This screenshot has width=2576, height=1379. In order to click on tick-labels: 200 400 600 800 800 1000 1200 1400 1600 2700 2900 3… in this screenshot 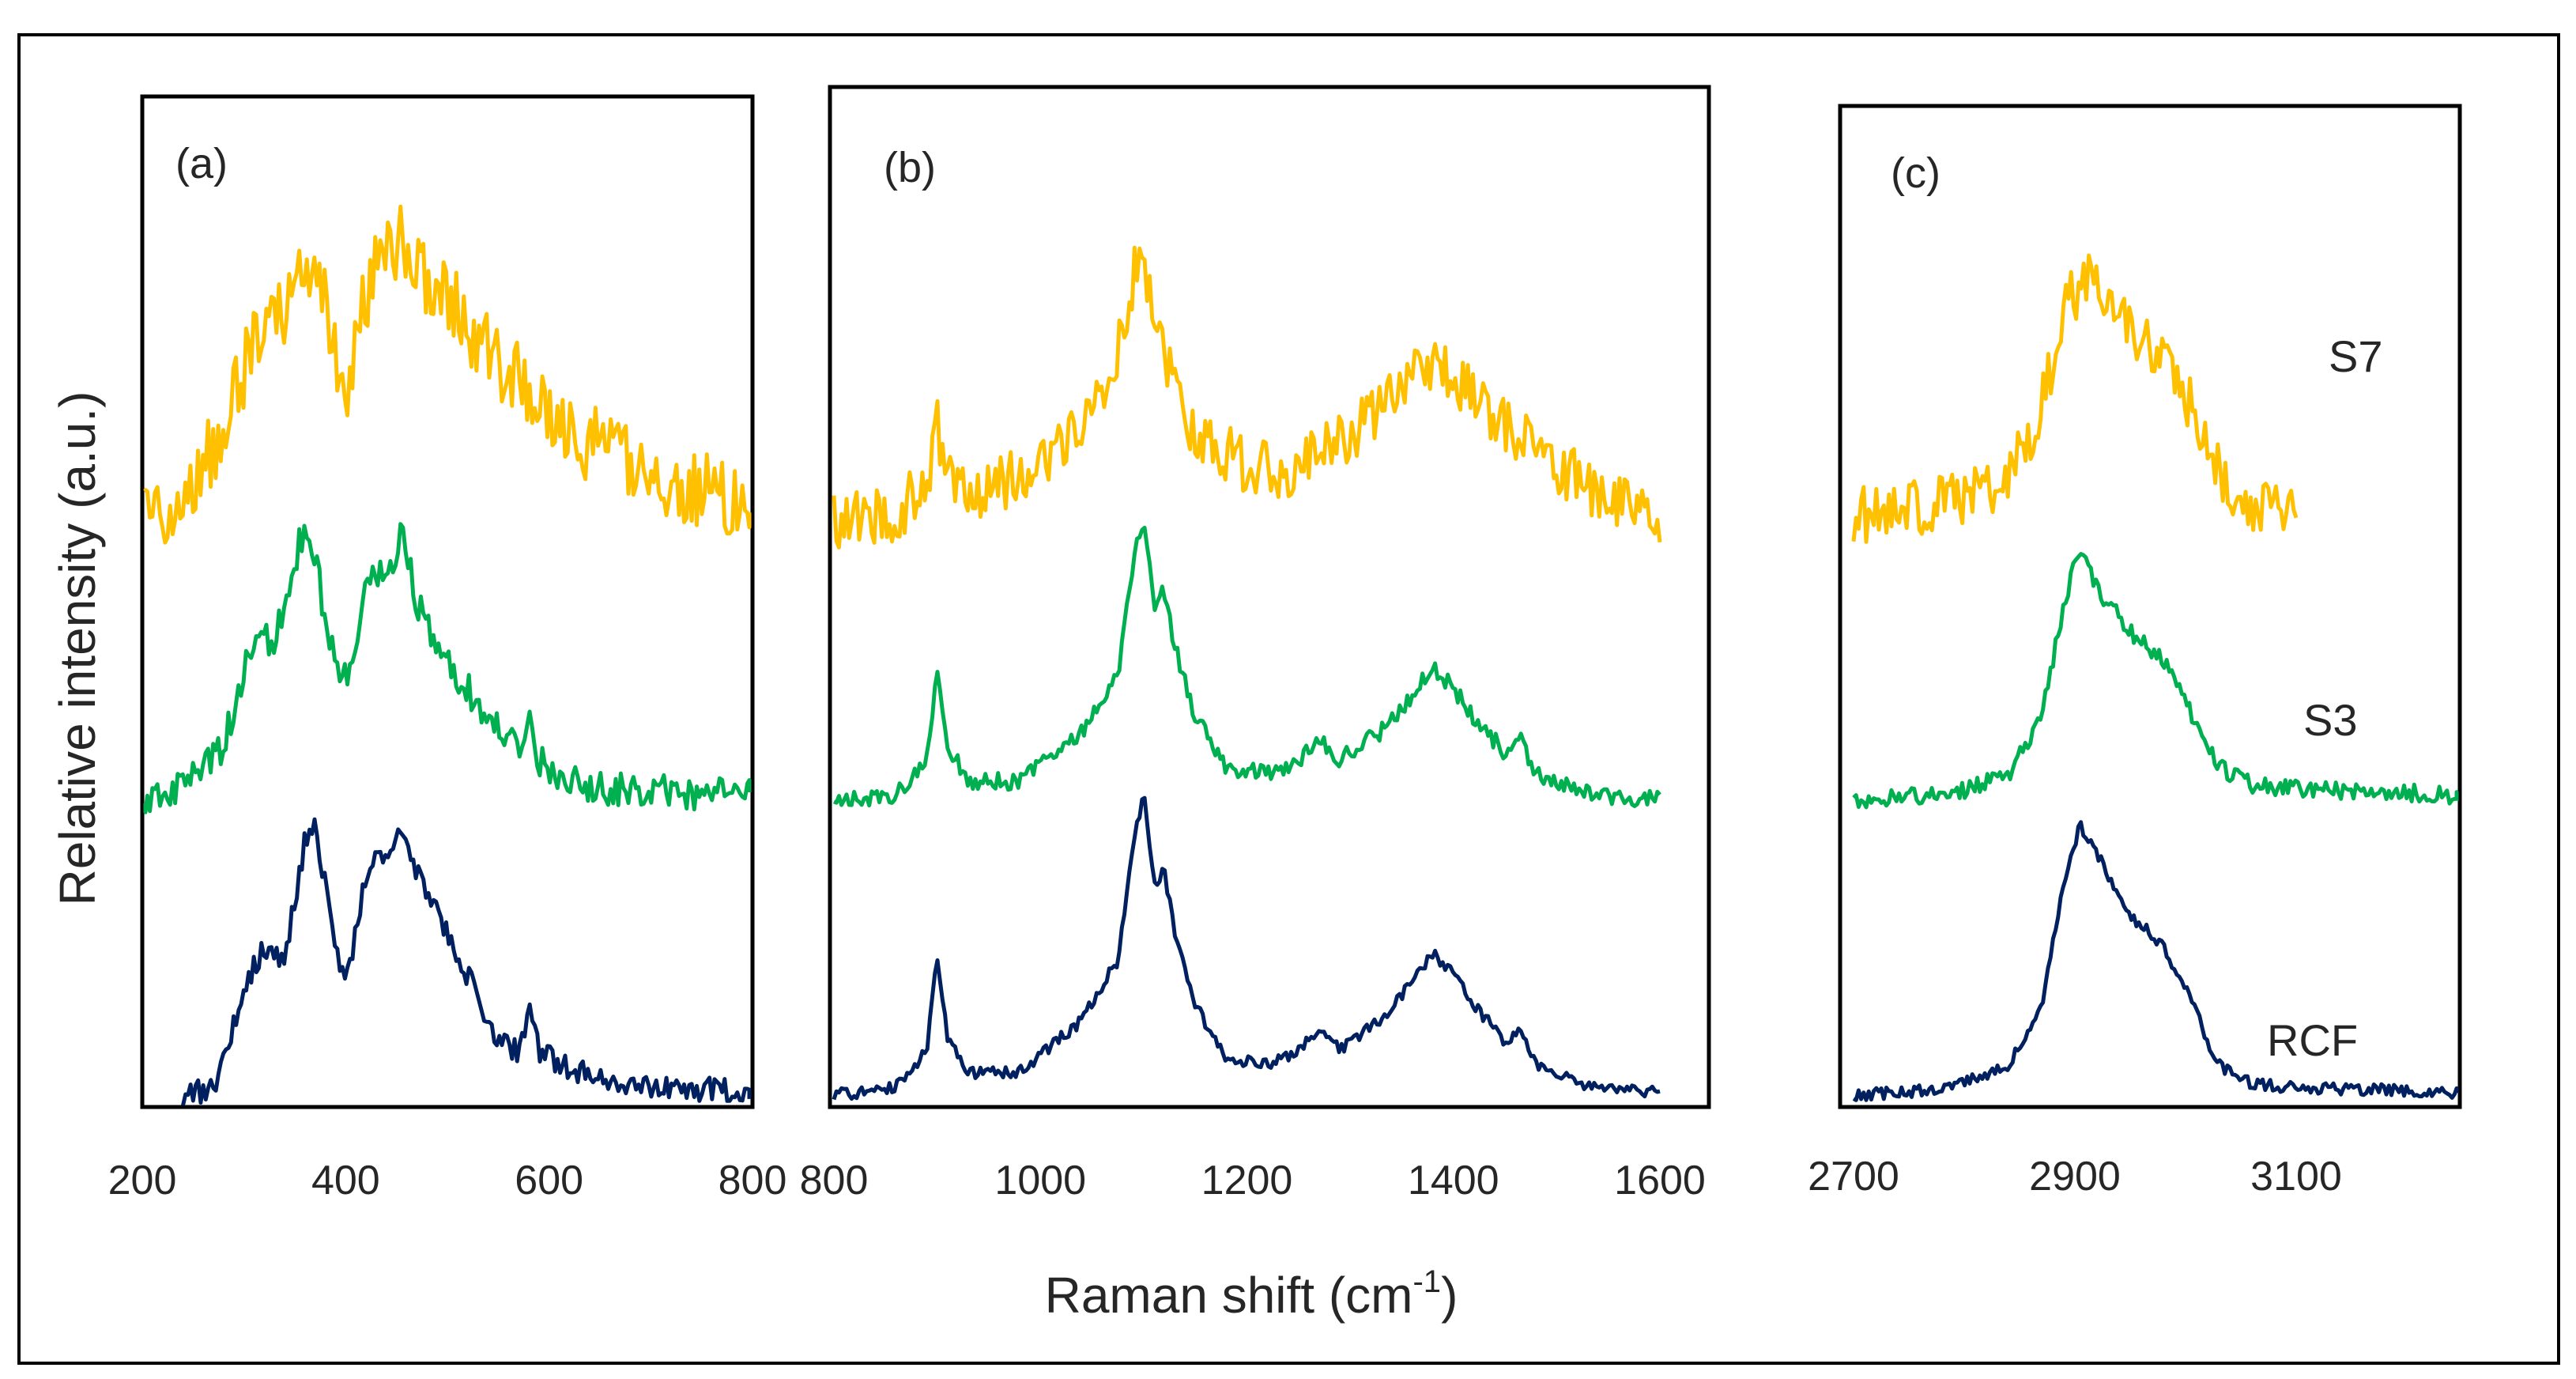, I will do `click(1225, 1178)`.